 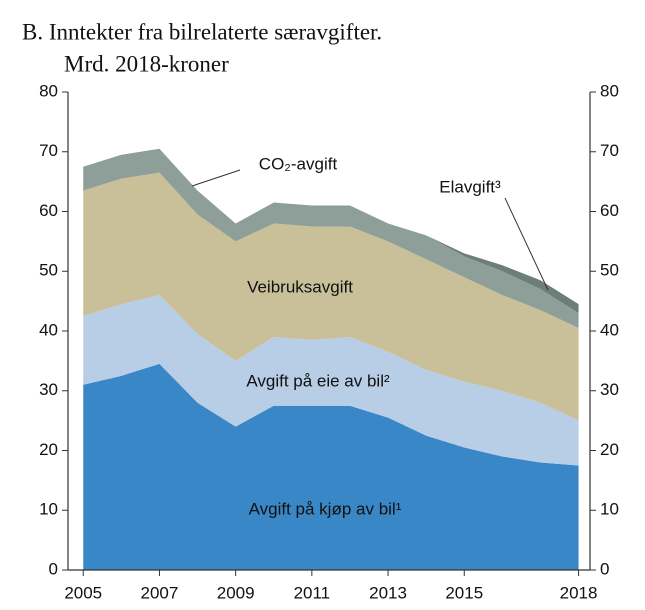 I want to click on series-label: Avgift på eie av bil², so click(x=318, y=380).